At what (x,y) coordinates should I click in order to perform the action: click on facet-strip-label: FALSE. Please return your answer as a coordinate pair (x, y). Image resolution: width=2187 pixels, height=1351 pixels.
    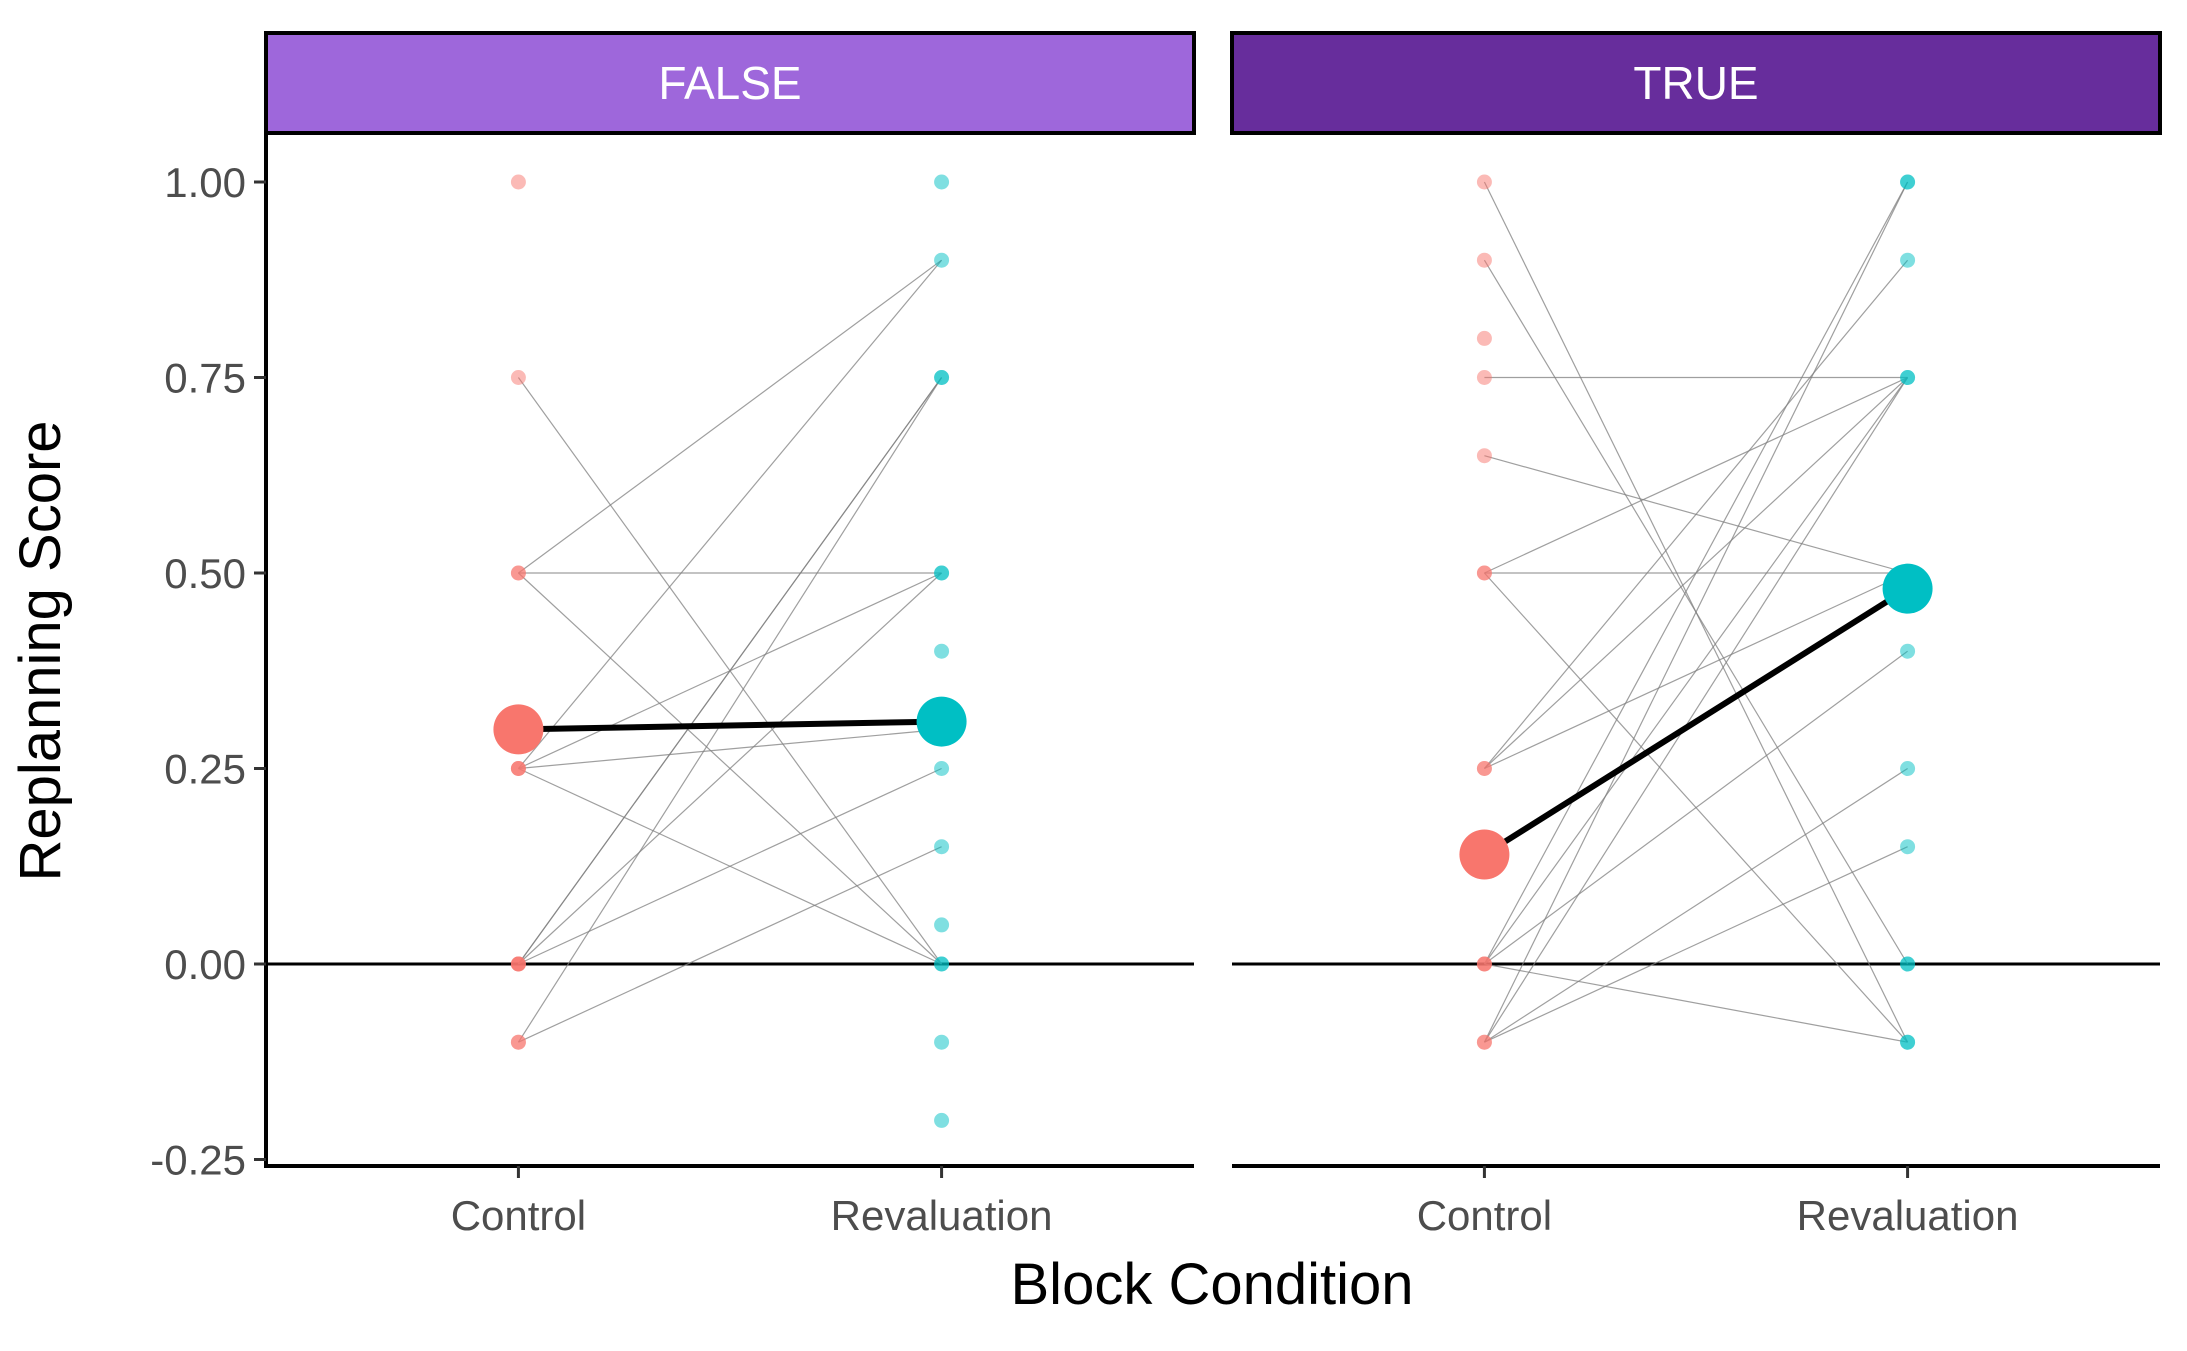
    Looking at the image, I should click on (729, 83).